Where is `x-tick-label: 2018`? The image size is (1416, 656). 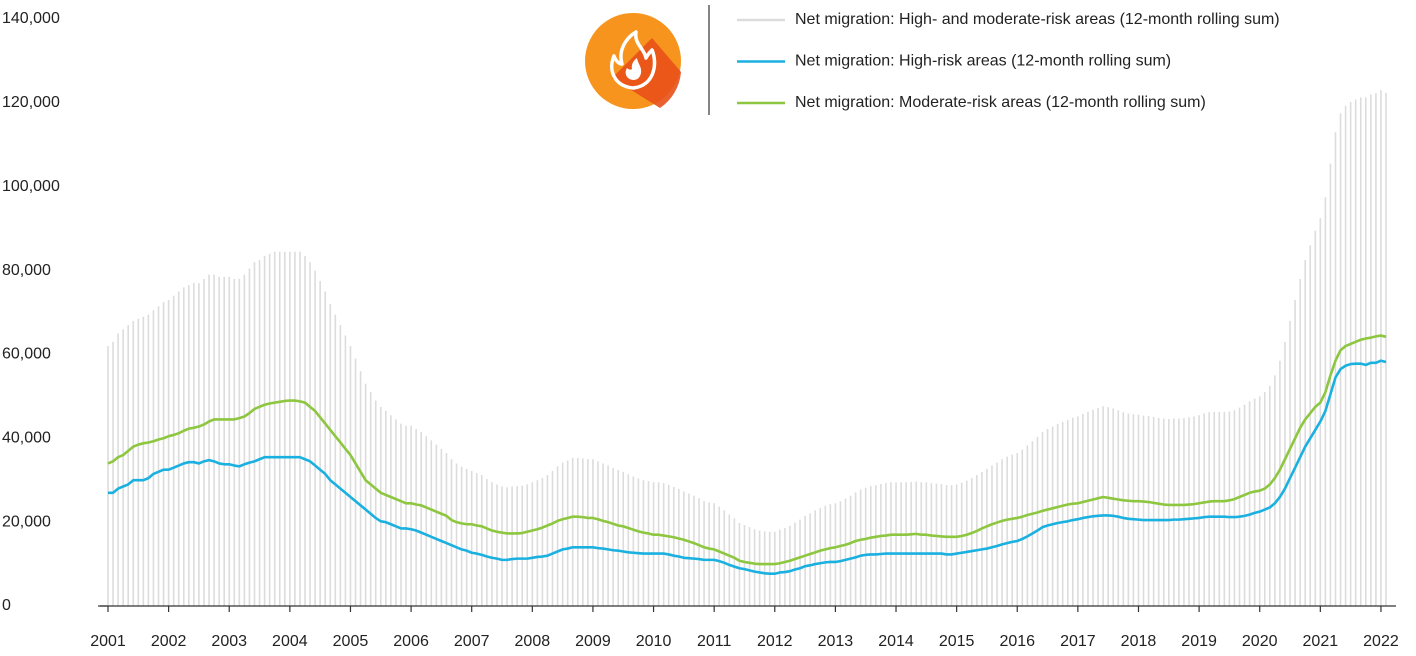
x-tick-label: 2018 is located at coordinates (1139, 641).